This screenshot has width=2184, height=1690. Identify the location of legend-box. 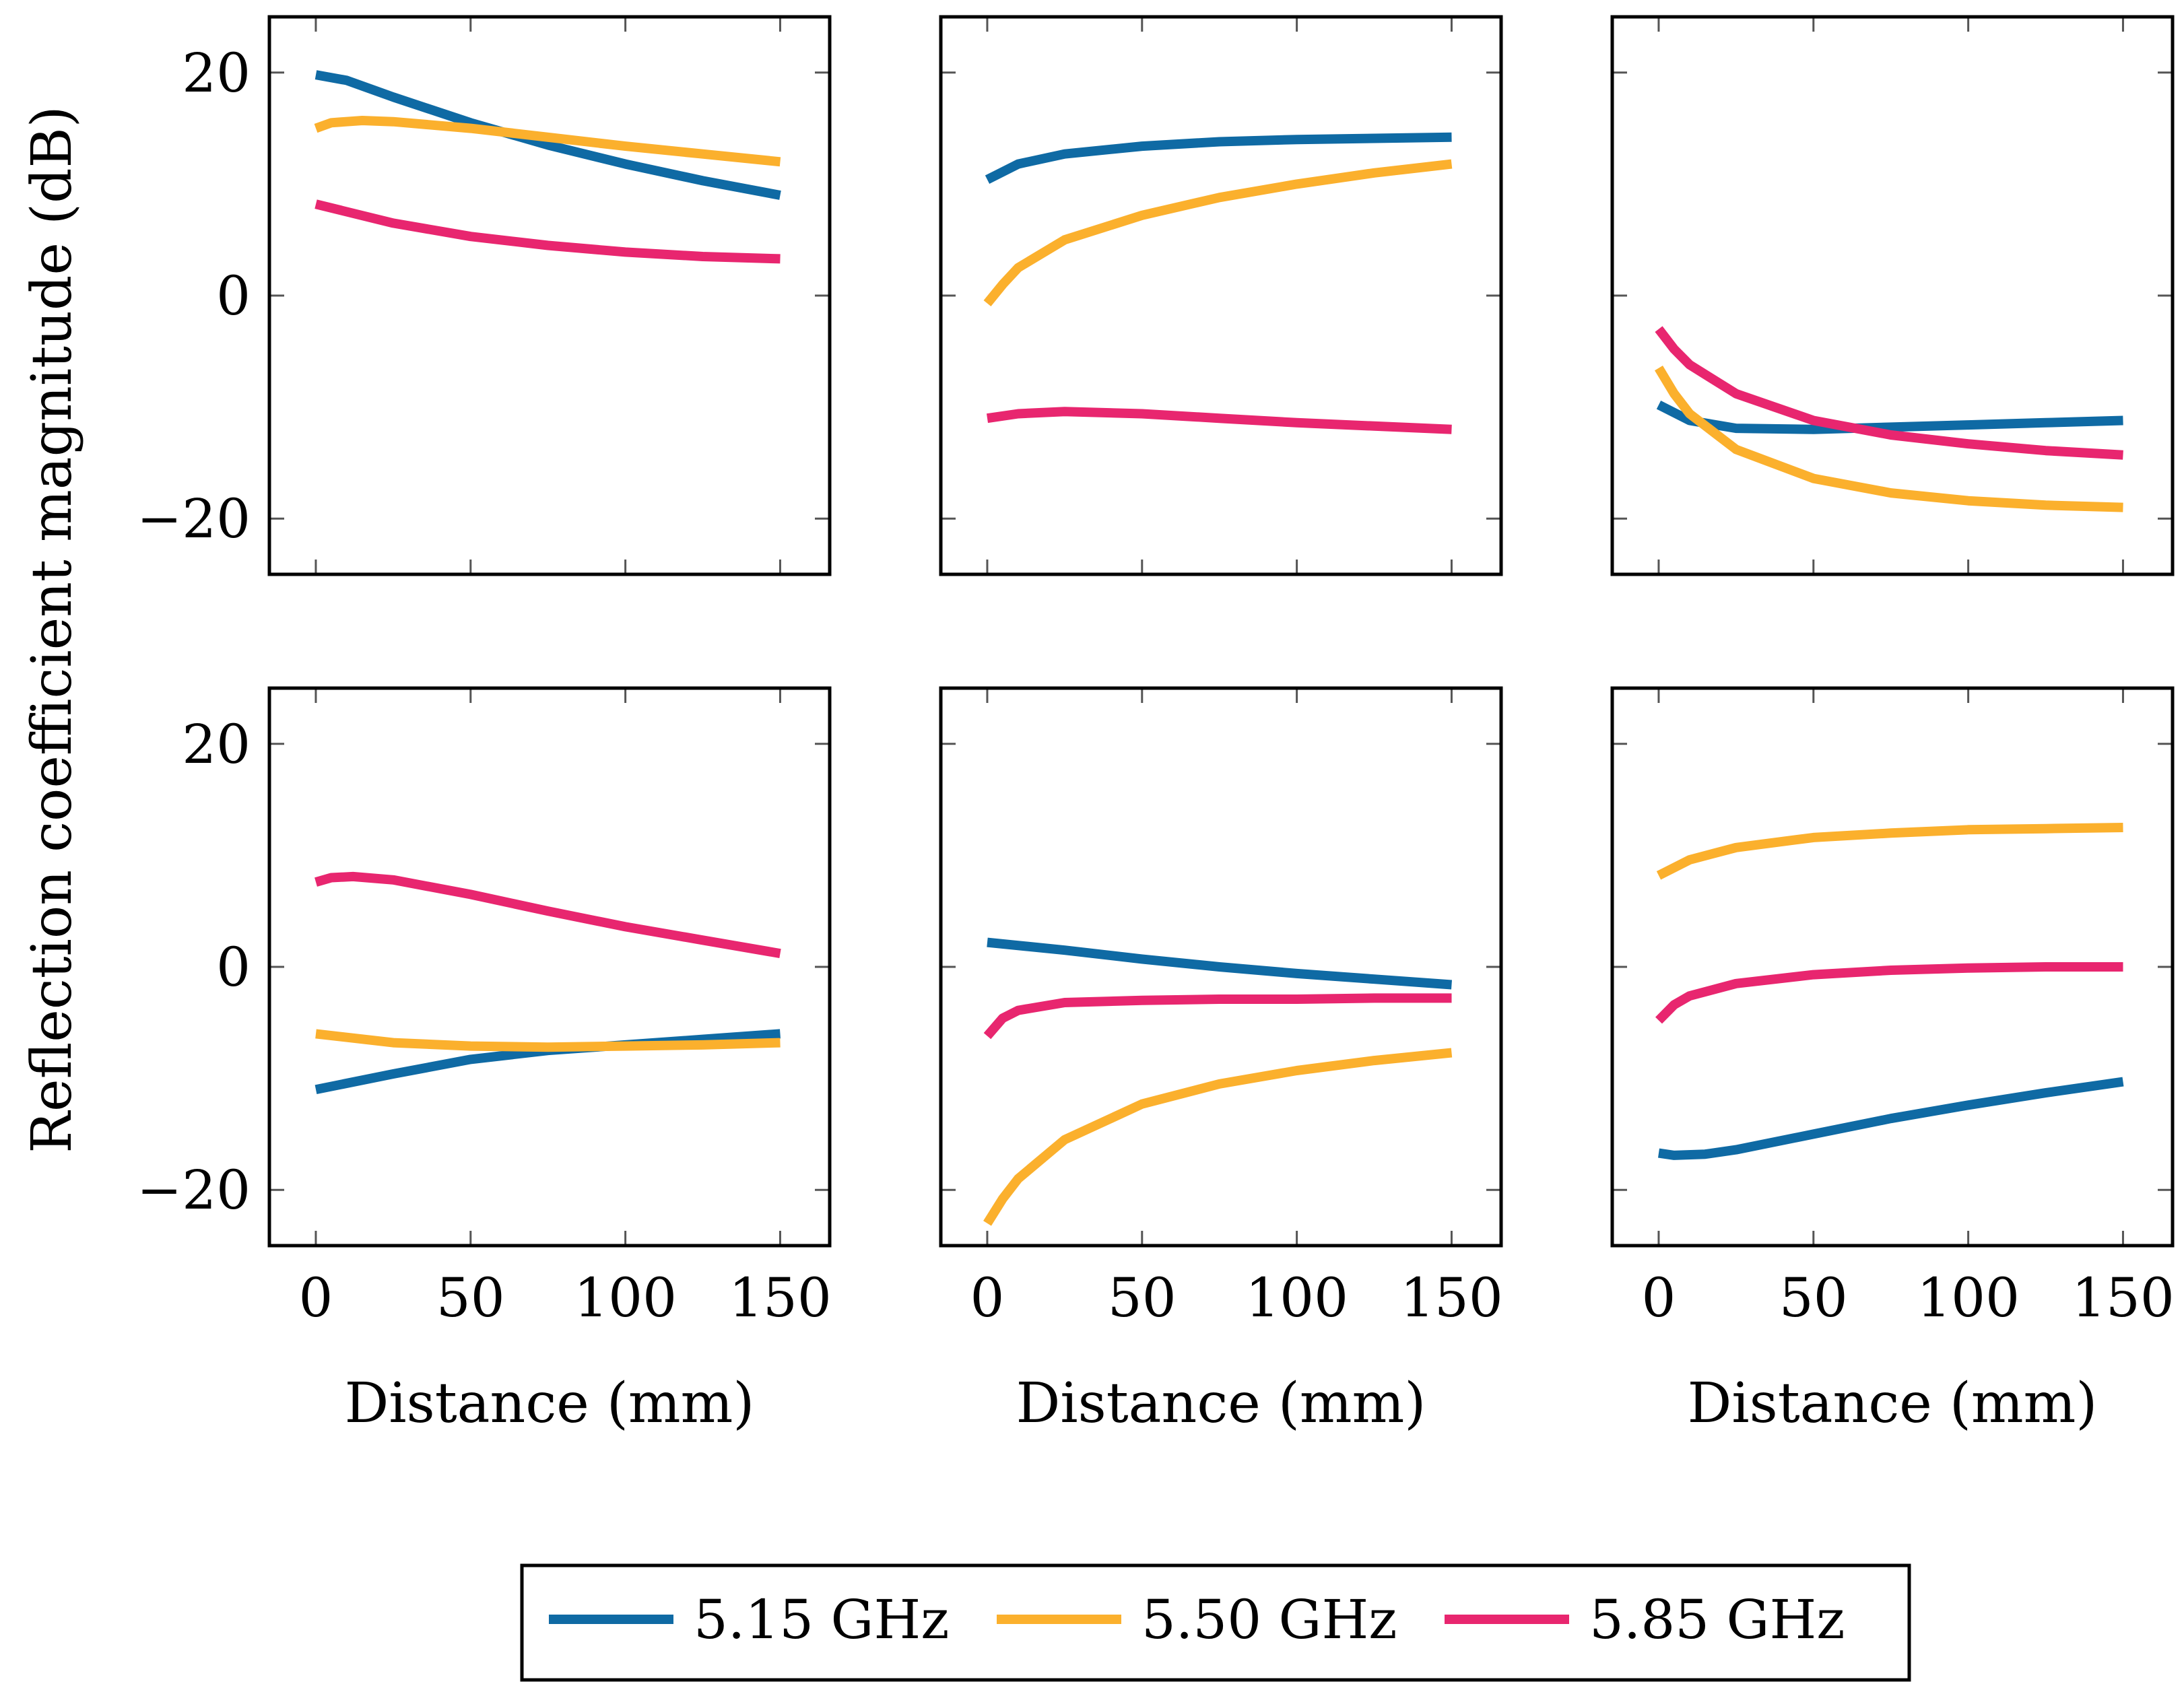
(1216, 1622).